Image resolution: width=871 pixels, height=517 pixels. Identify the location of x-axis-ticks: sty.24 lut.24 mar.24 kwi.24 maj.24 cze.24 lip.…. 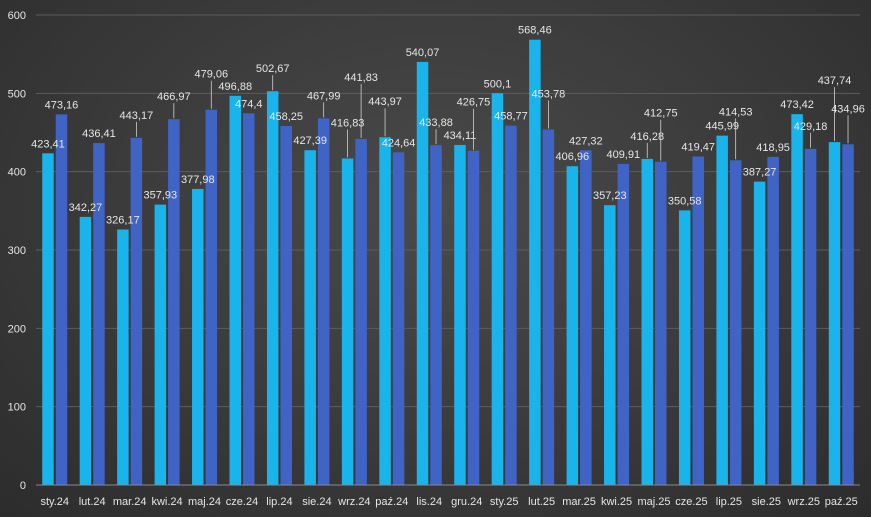
(448, 502).